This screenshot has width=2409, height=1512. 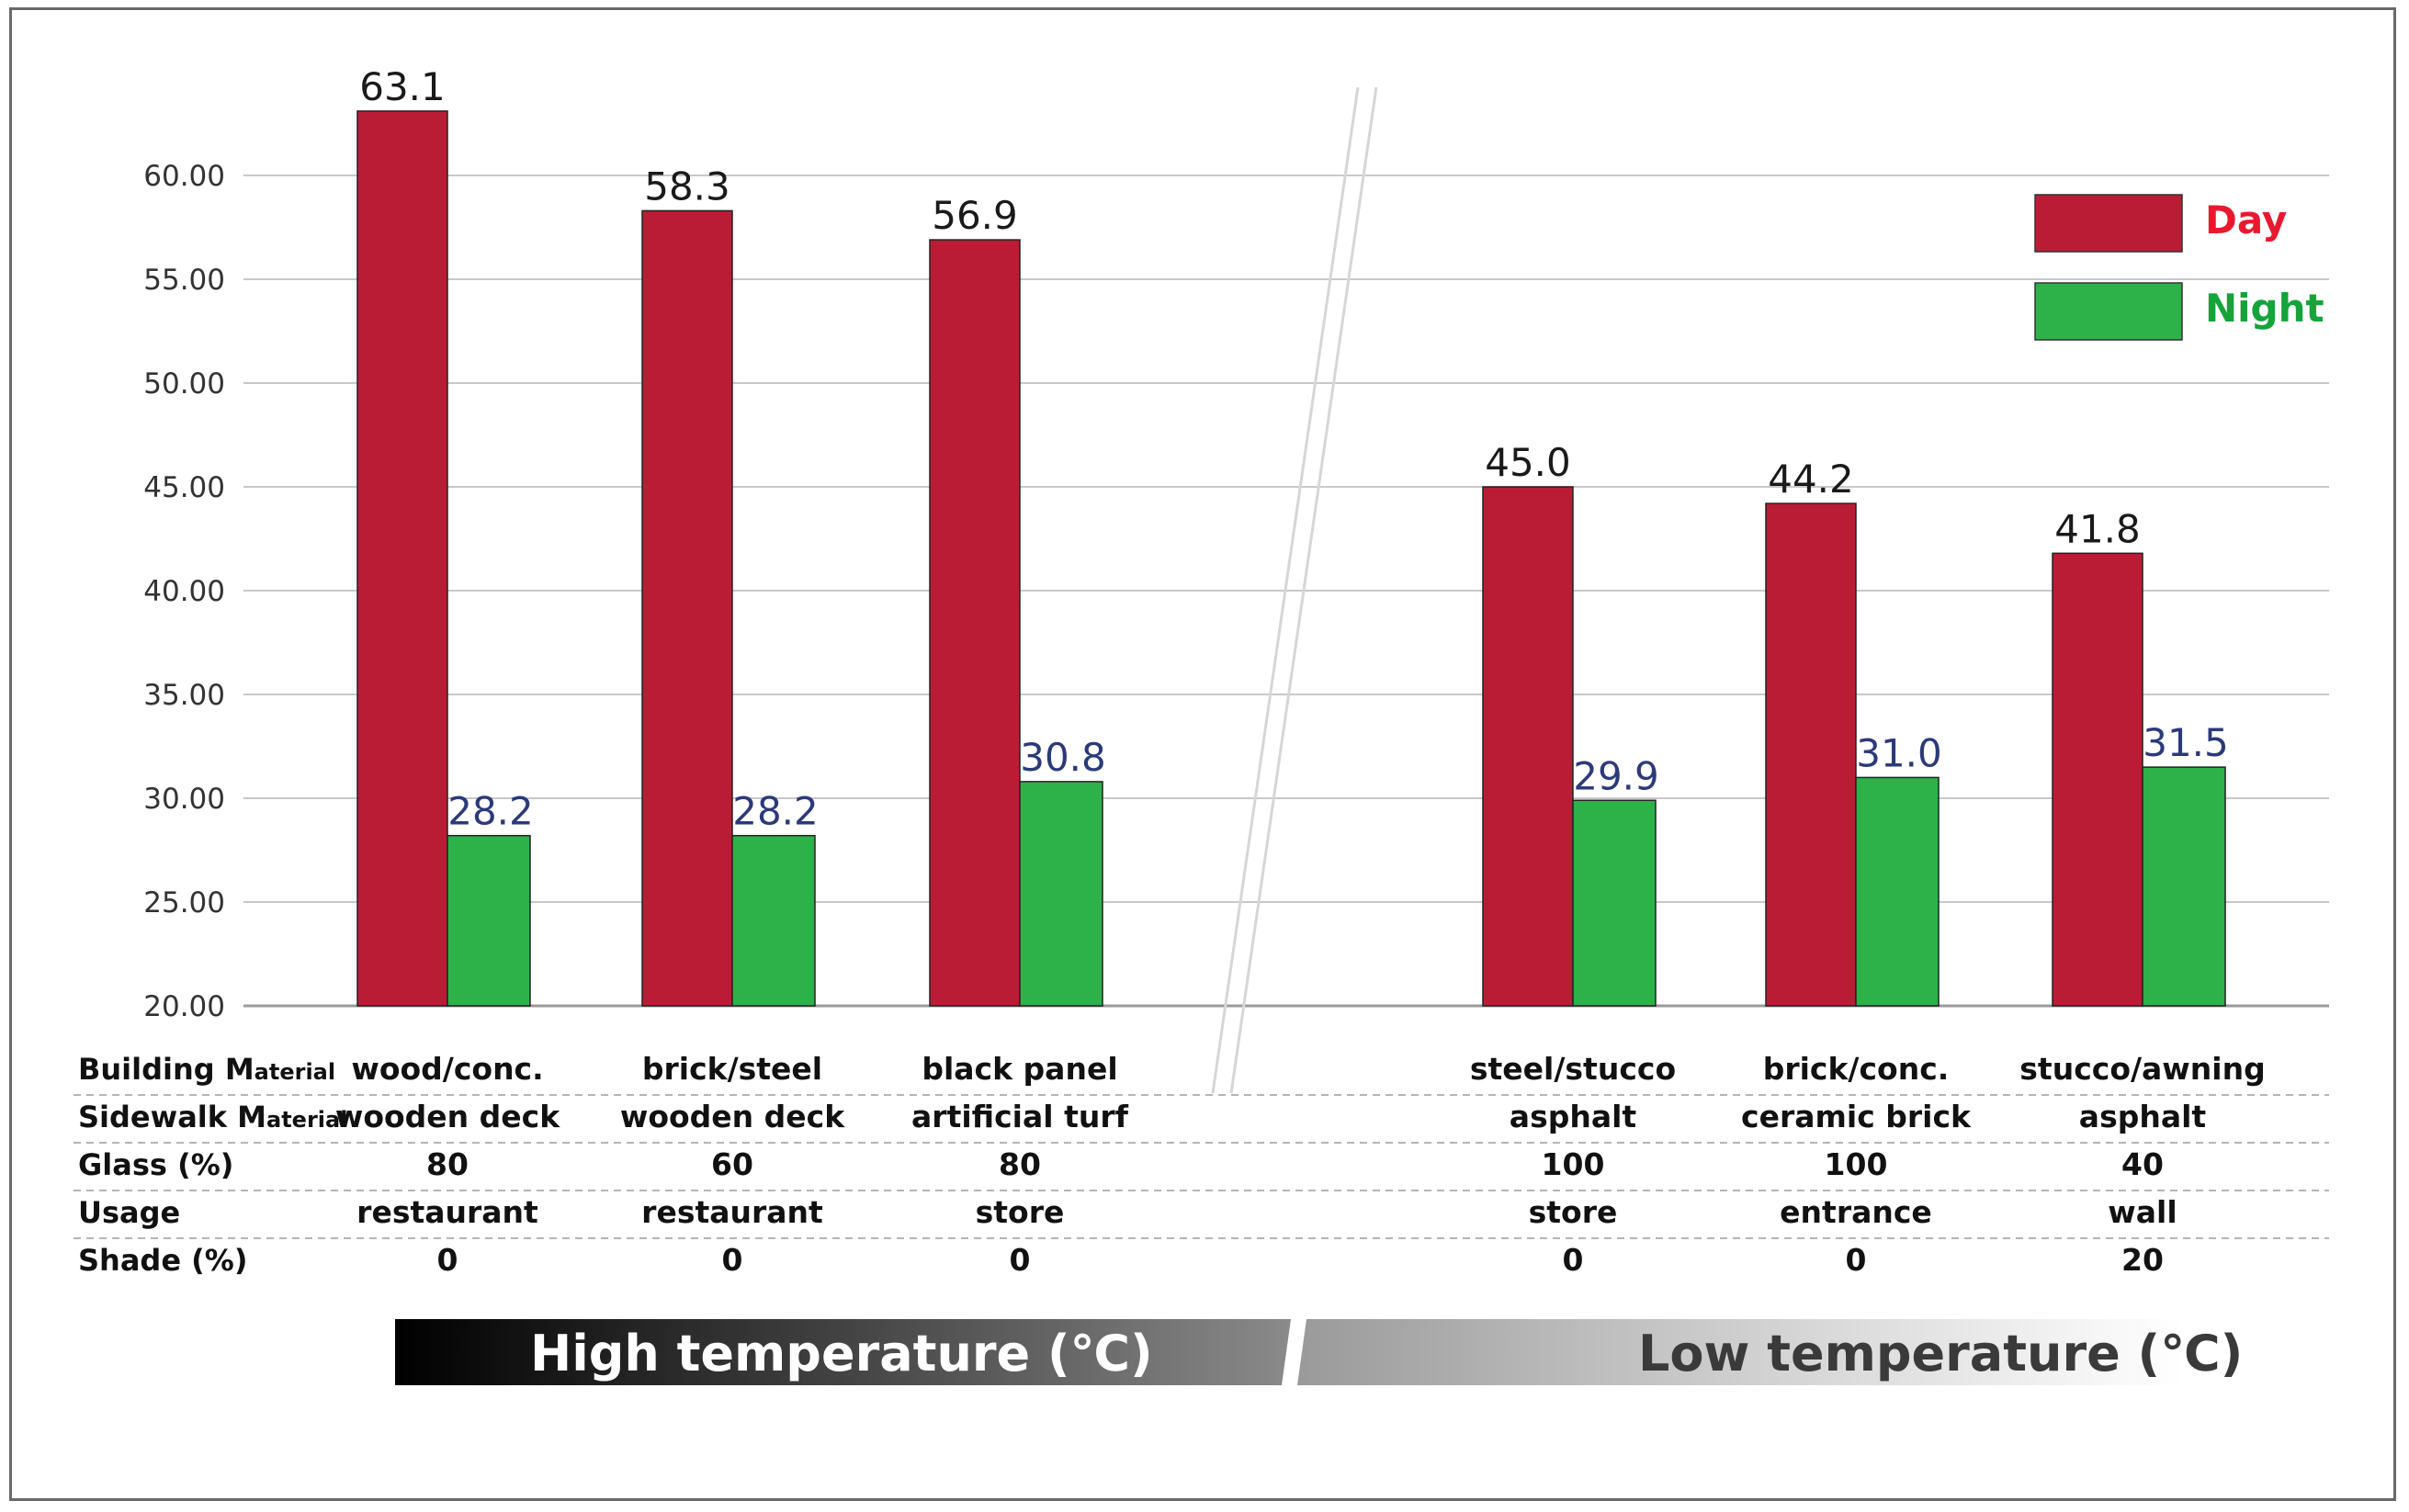 I want to click on table-cell: 60, so click(x=732, y=1164).